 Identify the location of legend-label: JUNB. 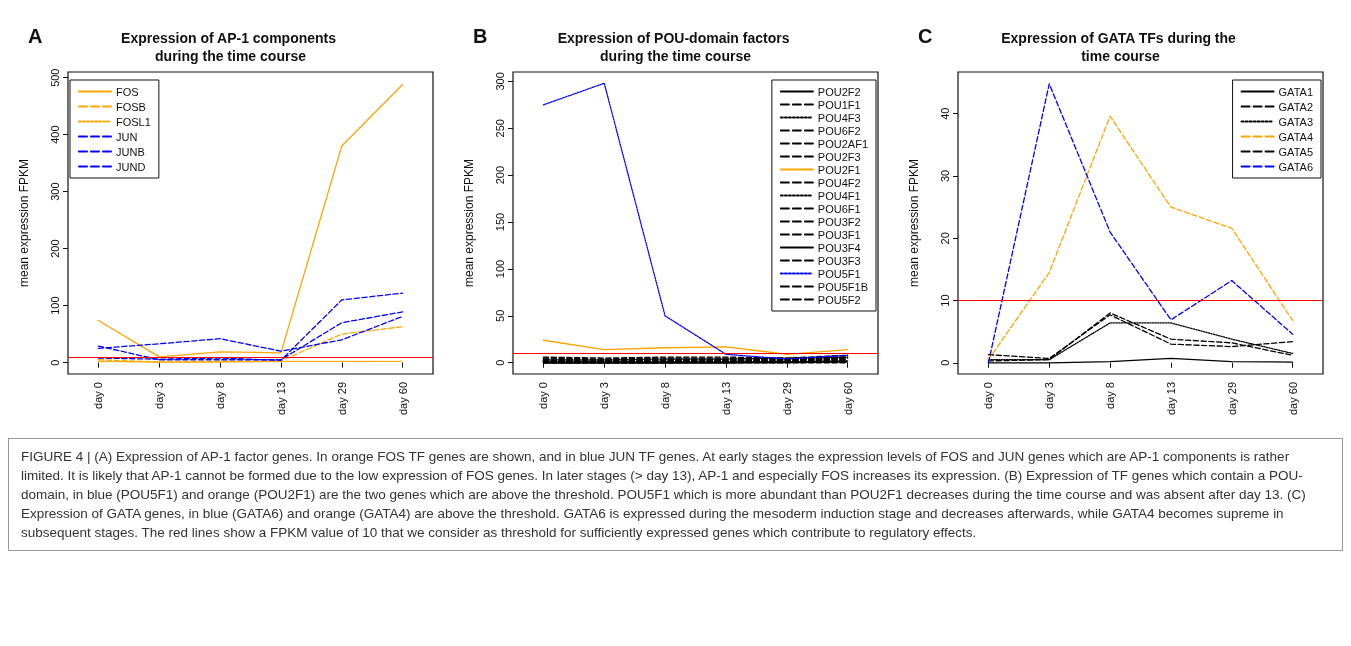
(130, 151).